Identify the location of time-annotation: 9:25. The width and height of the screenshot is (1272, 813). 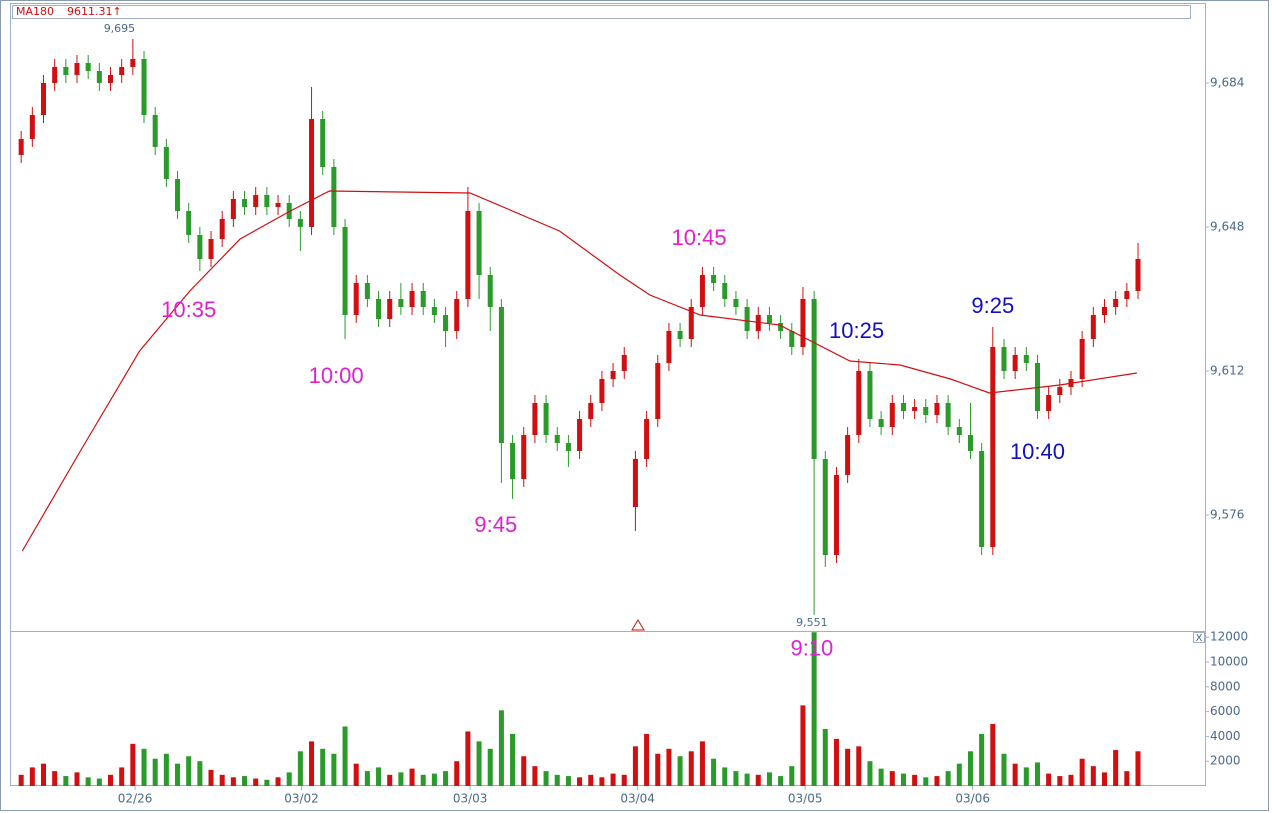
(992, 305).